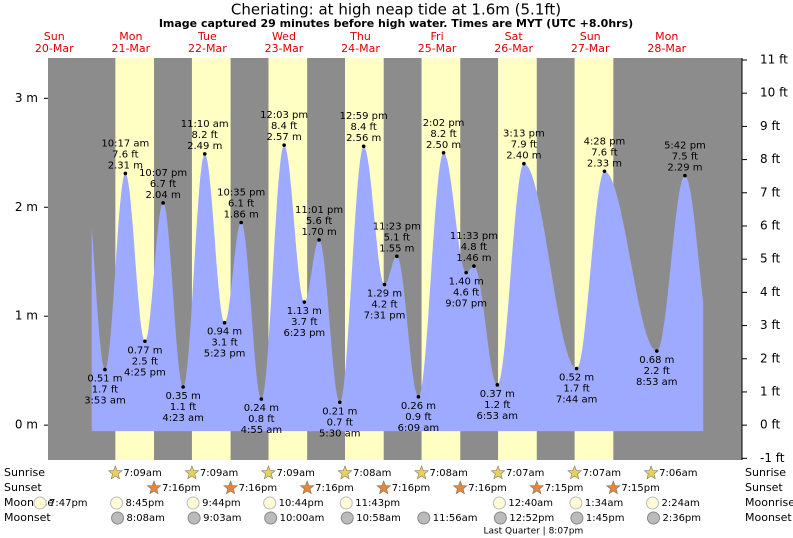  Describe the element at coordinates (54, 36) in the screenshot. I see `day-name: Sun` at that location.